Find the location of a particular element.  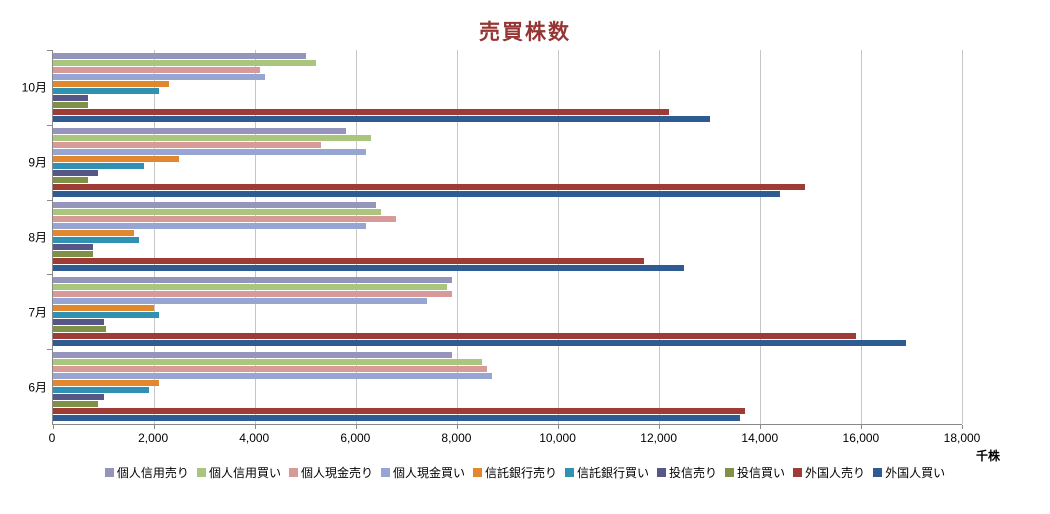

x-axis-tick-label: 8,000 is located at coordinates (456, 438).